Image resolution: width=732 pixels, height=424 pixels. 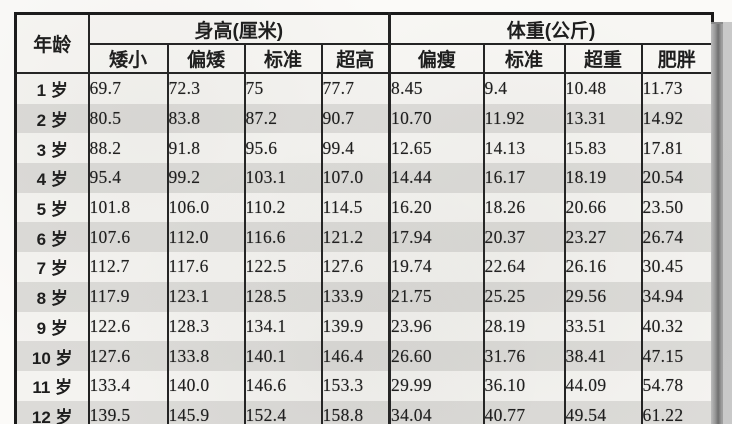 I want to click on weight-value-cell: 49.54, so click(x=603, y=412).